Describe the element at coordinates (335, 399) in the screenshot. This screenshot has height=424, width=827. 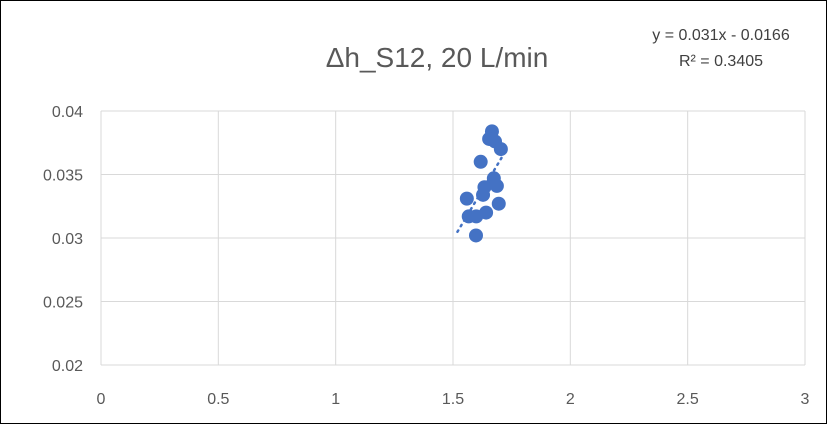
I see `x-tick-label: 1` at that location.